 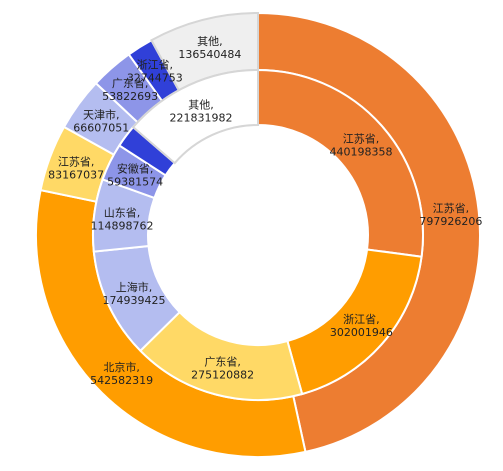 I want to click on outer-slice-label-3: 天津市, 66607051, so click(x=101, y=121).